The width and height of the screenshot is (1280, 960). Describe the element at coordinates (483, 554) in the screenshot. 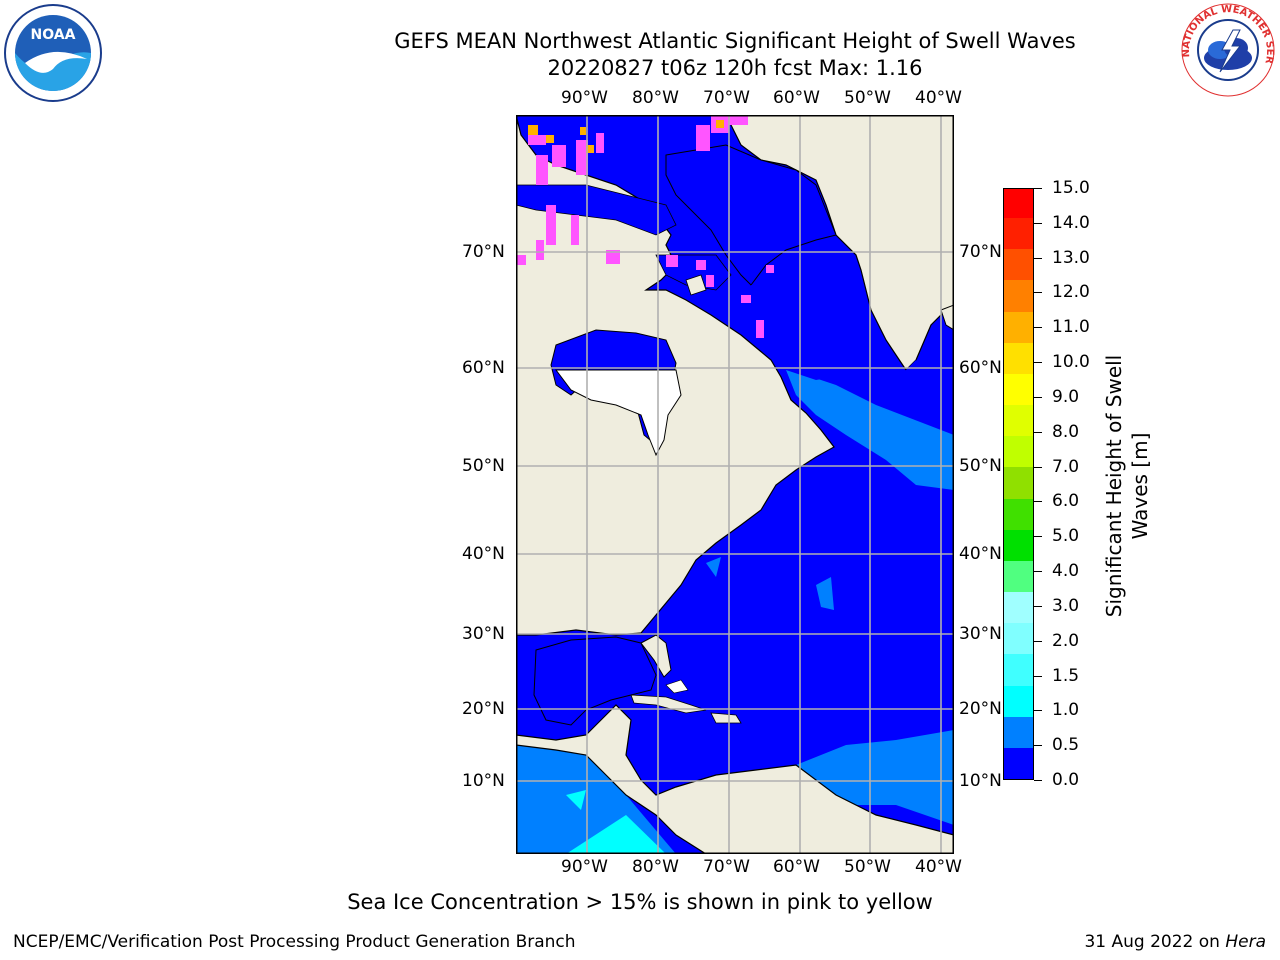

I see `lat-label-left: 40°N` at that location.